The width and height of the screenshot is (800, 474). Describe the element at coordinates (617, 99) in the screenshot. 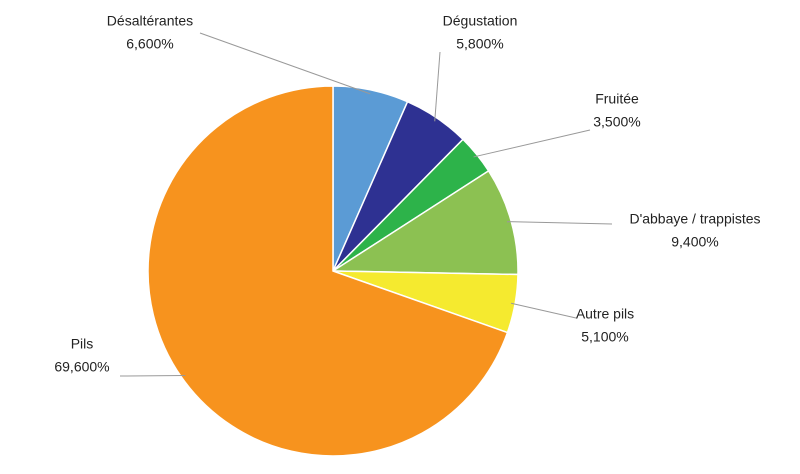

I see `slice-label: Fruitée` at that location.